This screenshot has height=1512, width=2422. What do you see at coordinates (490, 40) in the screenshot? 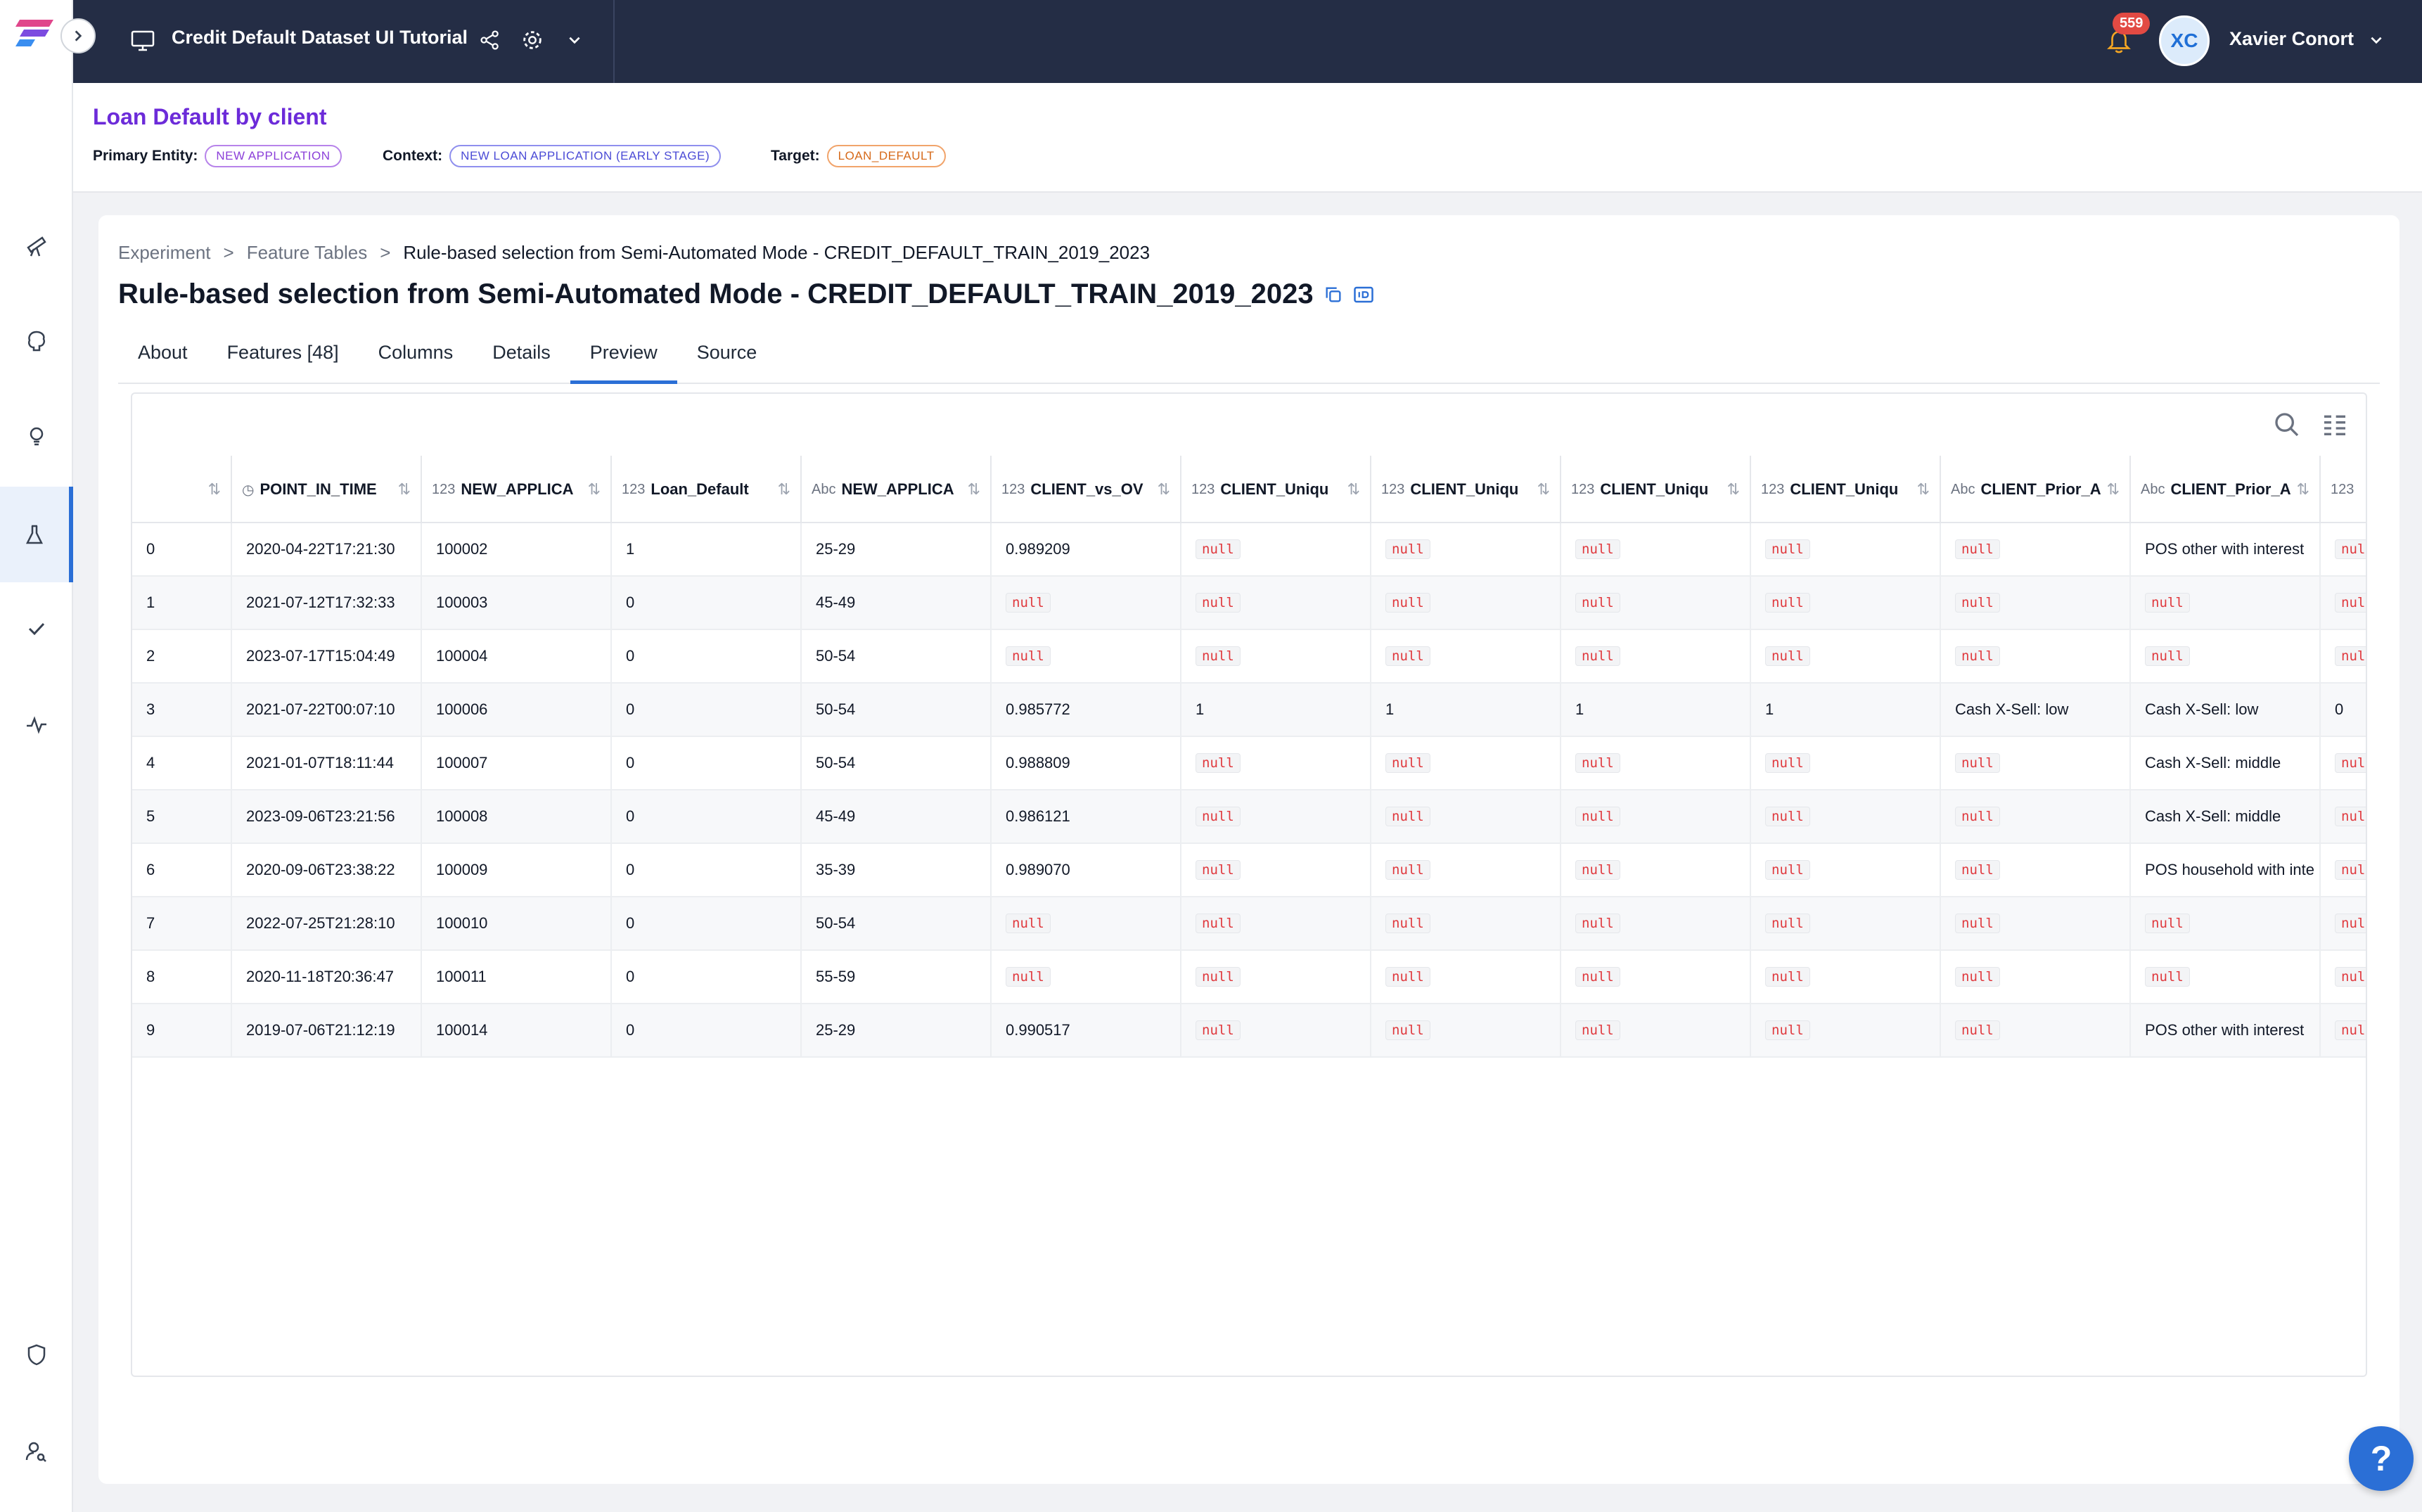
I see `share-icon` at bounding box center [490, 40].